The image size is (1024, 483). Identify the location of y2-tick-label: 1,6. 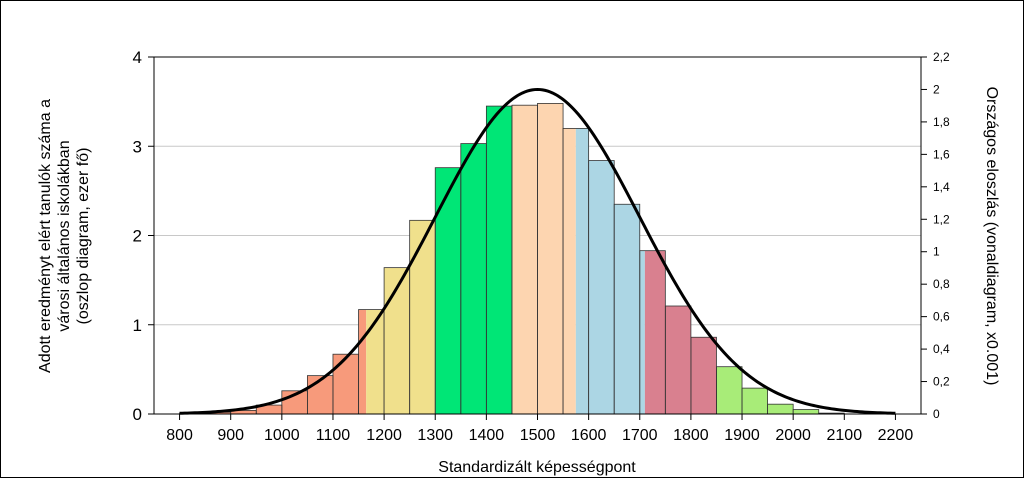
(941, 154).